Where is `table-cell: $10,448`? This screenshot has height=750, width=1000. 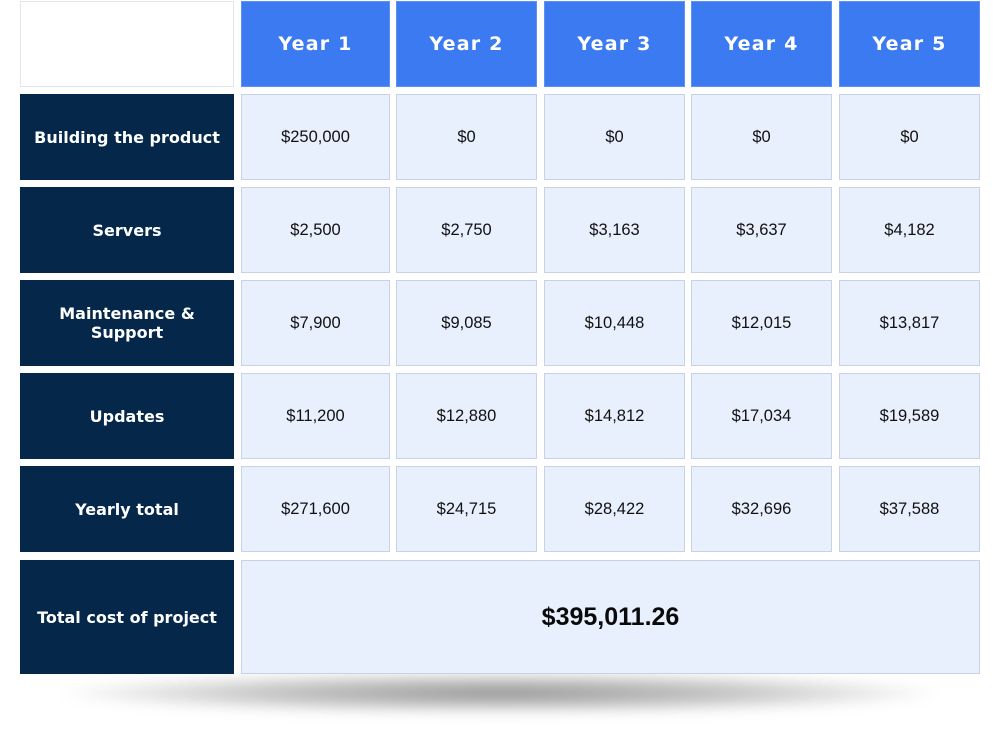
table-cell: $10,448 is located at coordinates (614, 323).